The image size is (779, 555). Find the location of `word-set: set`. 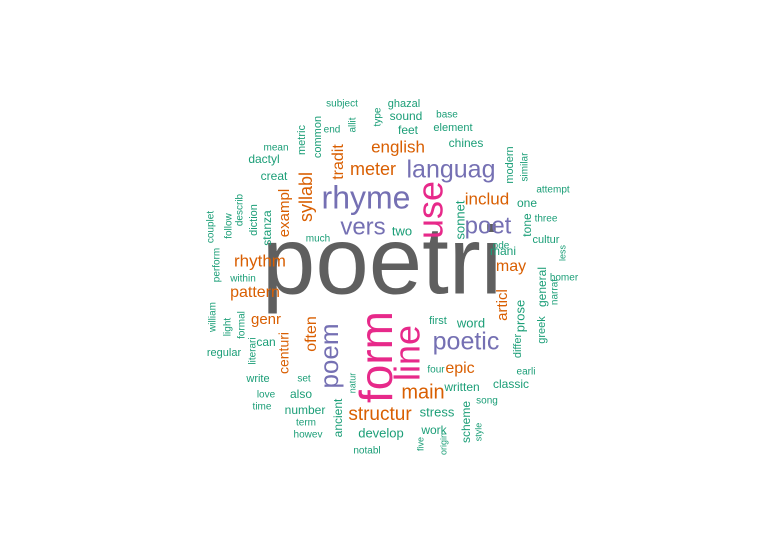

word-set: set is located at coordinates (304, 379).